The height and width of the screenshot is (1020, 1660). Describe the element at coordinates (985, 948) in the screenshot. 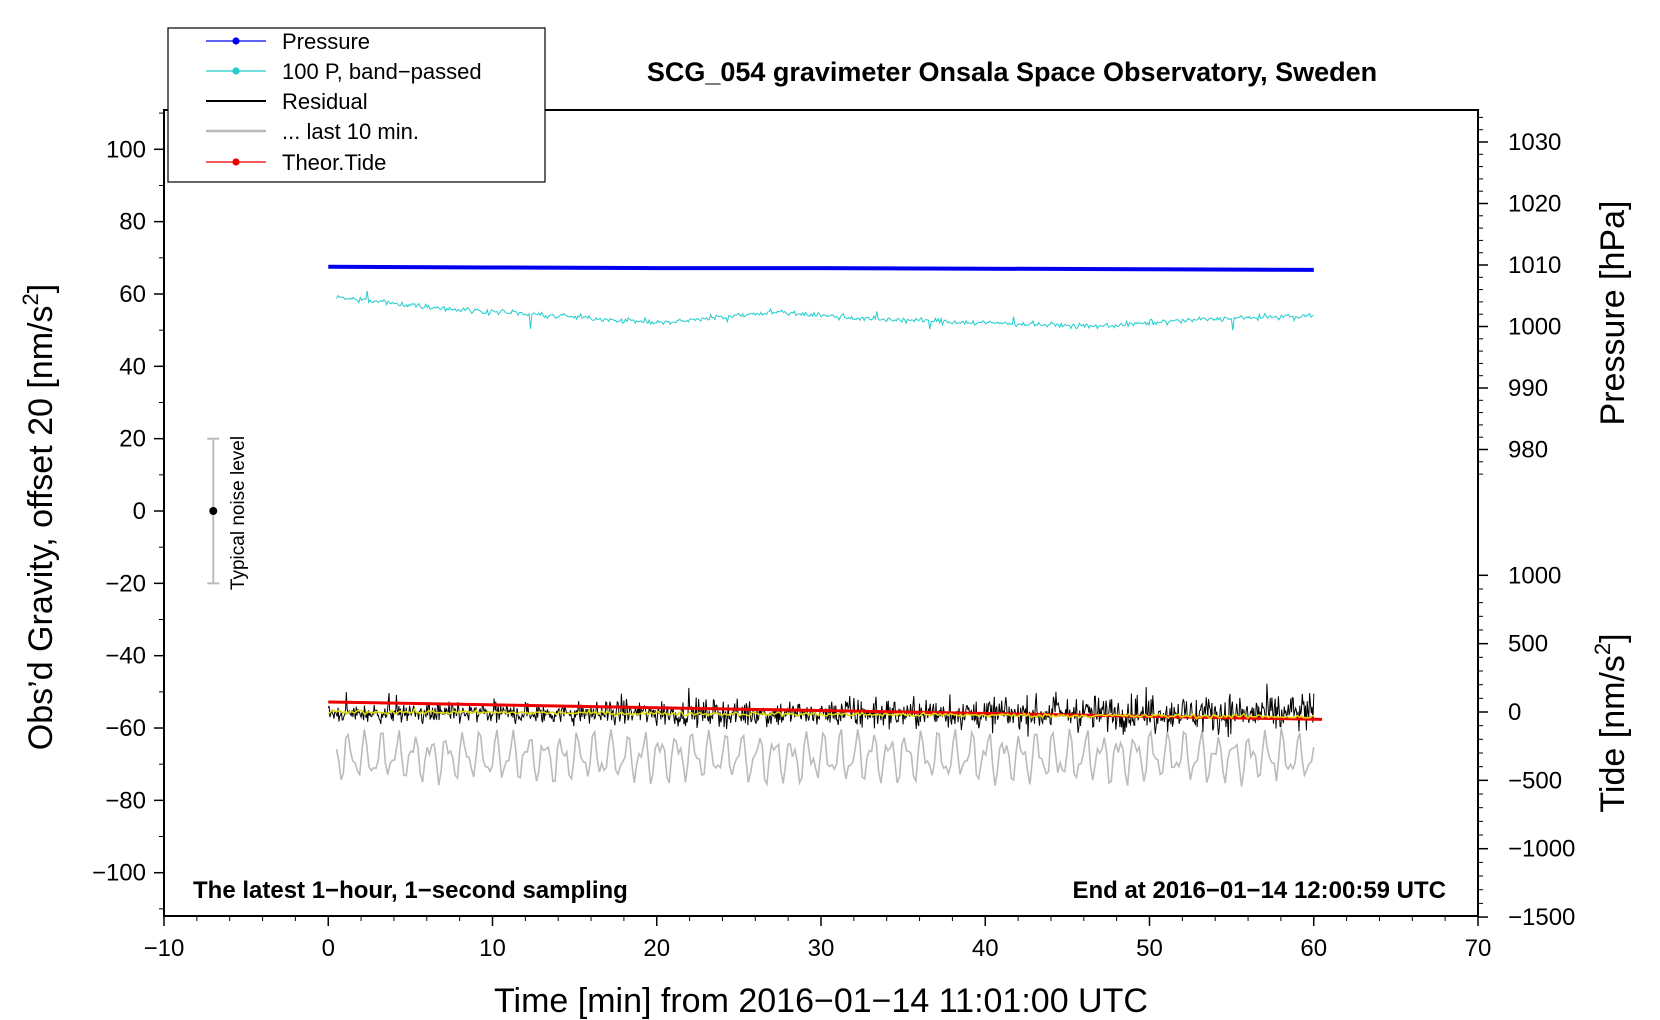

I see `x-tick-label: 40` at that location.